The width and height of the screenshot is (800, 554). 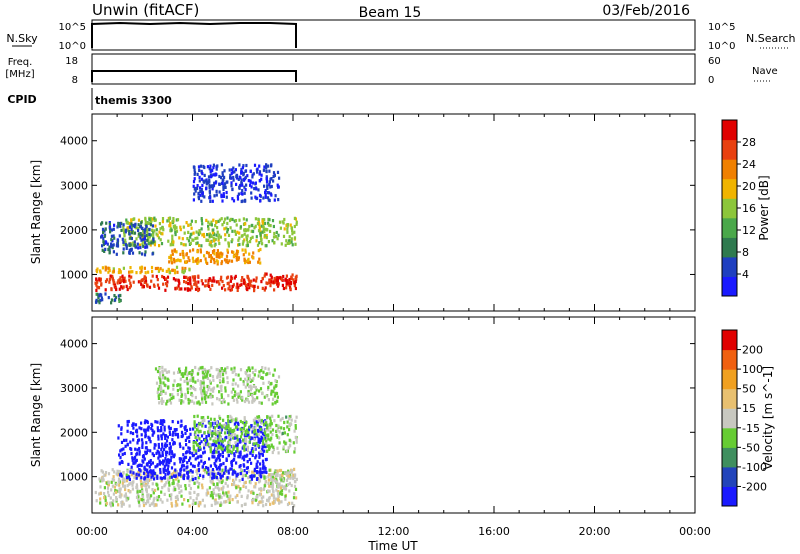 What do you see at coordinates (749, 230) in the screenshot?
I see `colorbar-tick-label: 12` at bounding box center [749, 230].